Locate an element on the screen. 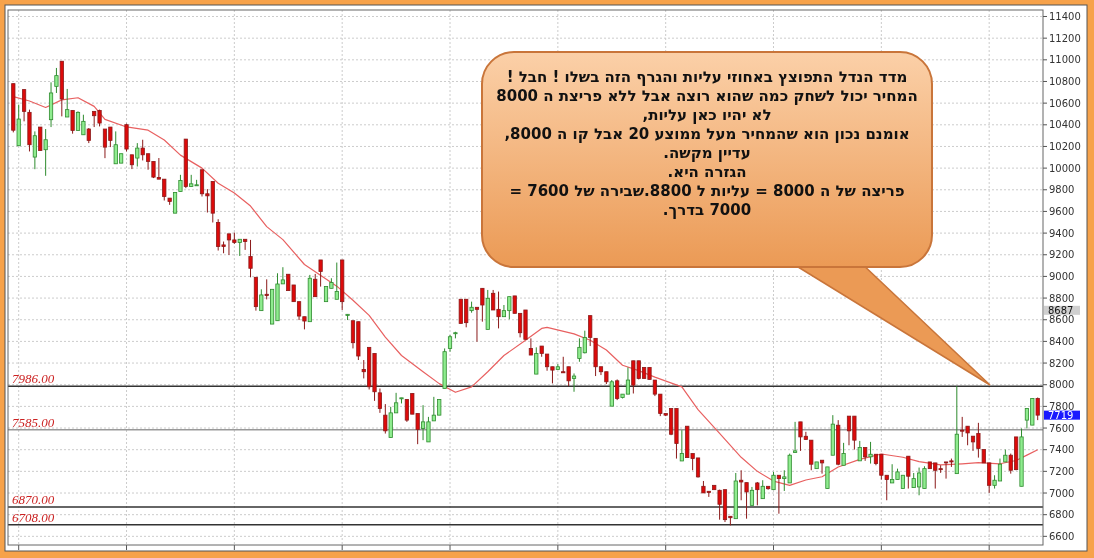  y-tick-label: 10600 is located at coordinates (1065, 103).